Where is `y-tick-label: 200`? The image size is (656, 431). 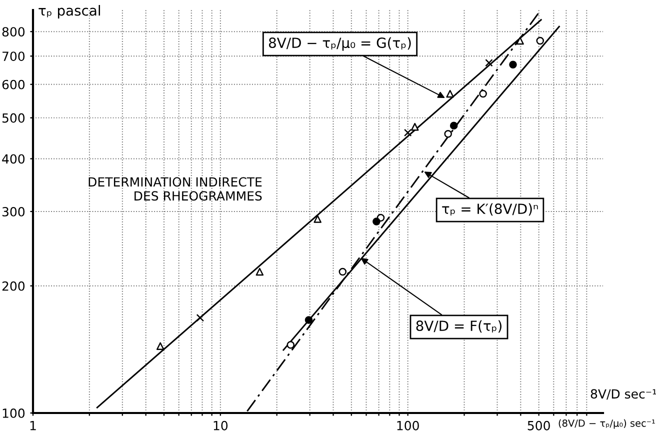 y-tick-label: 200 is located at coordinates (13, 286).